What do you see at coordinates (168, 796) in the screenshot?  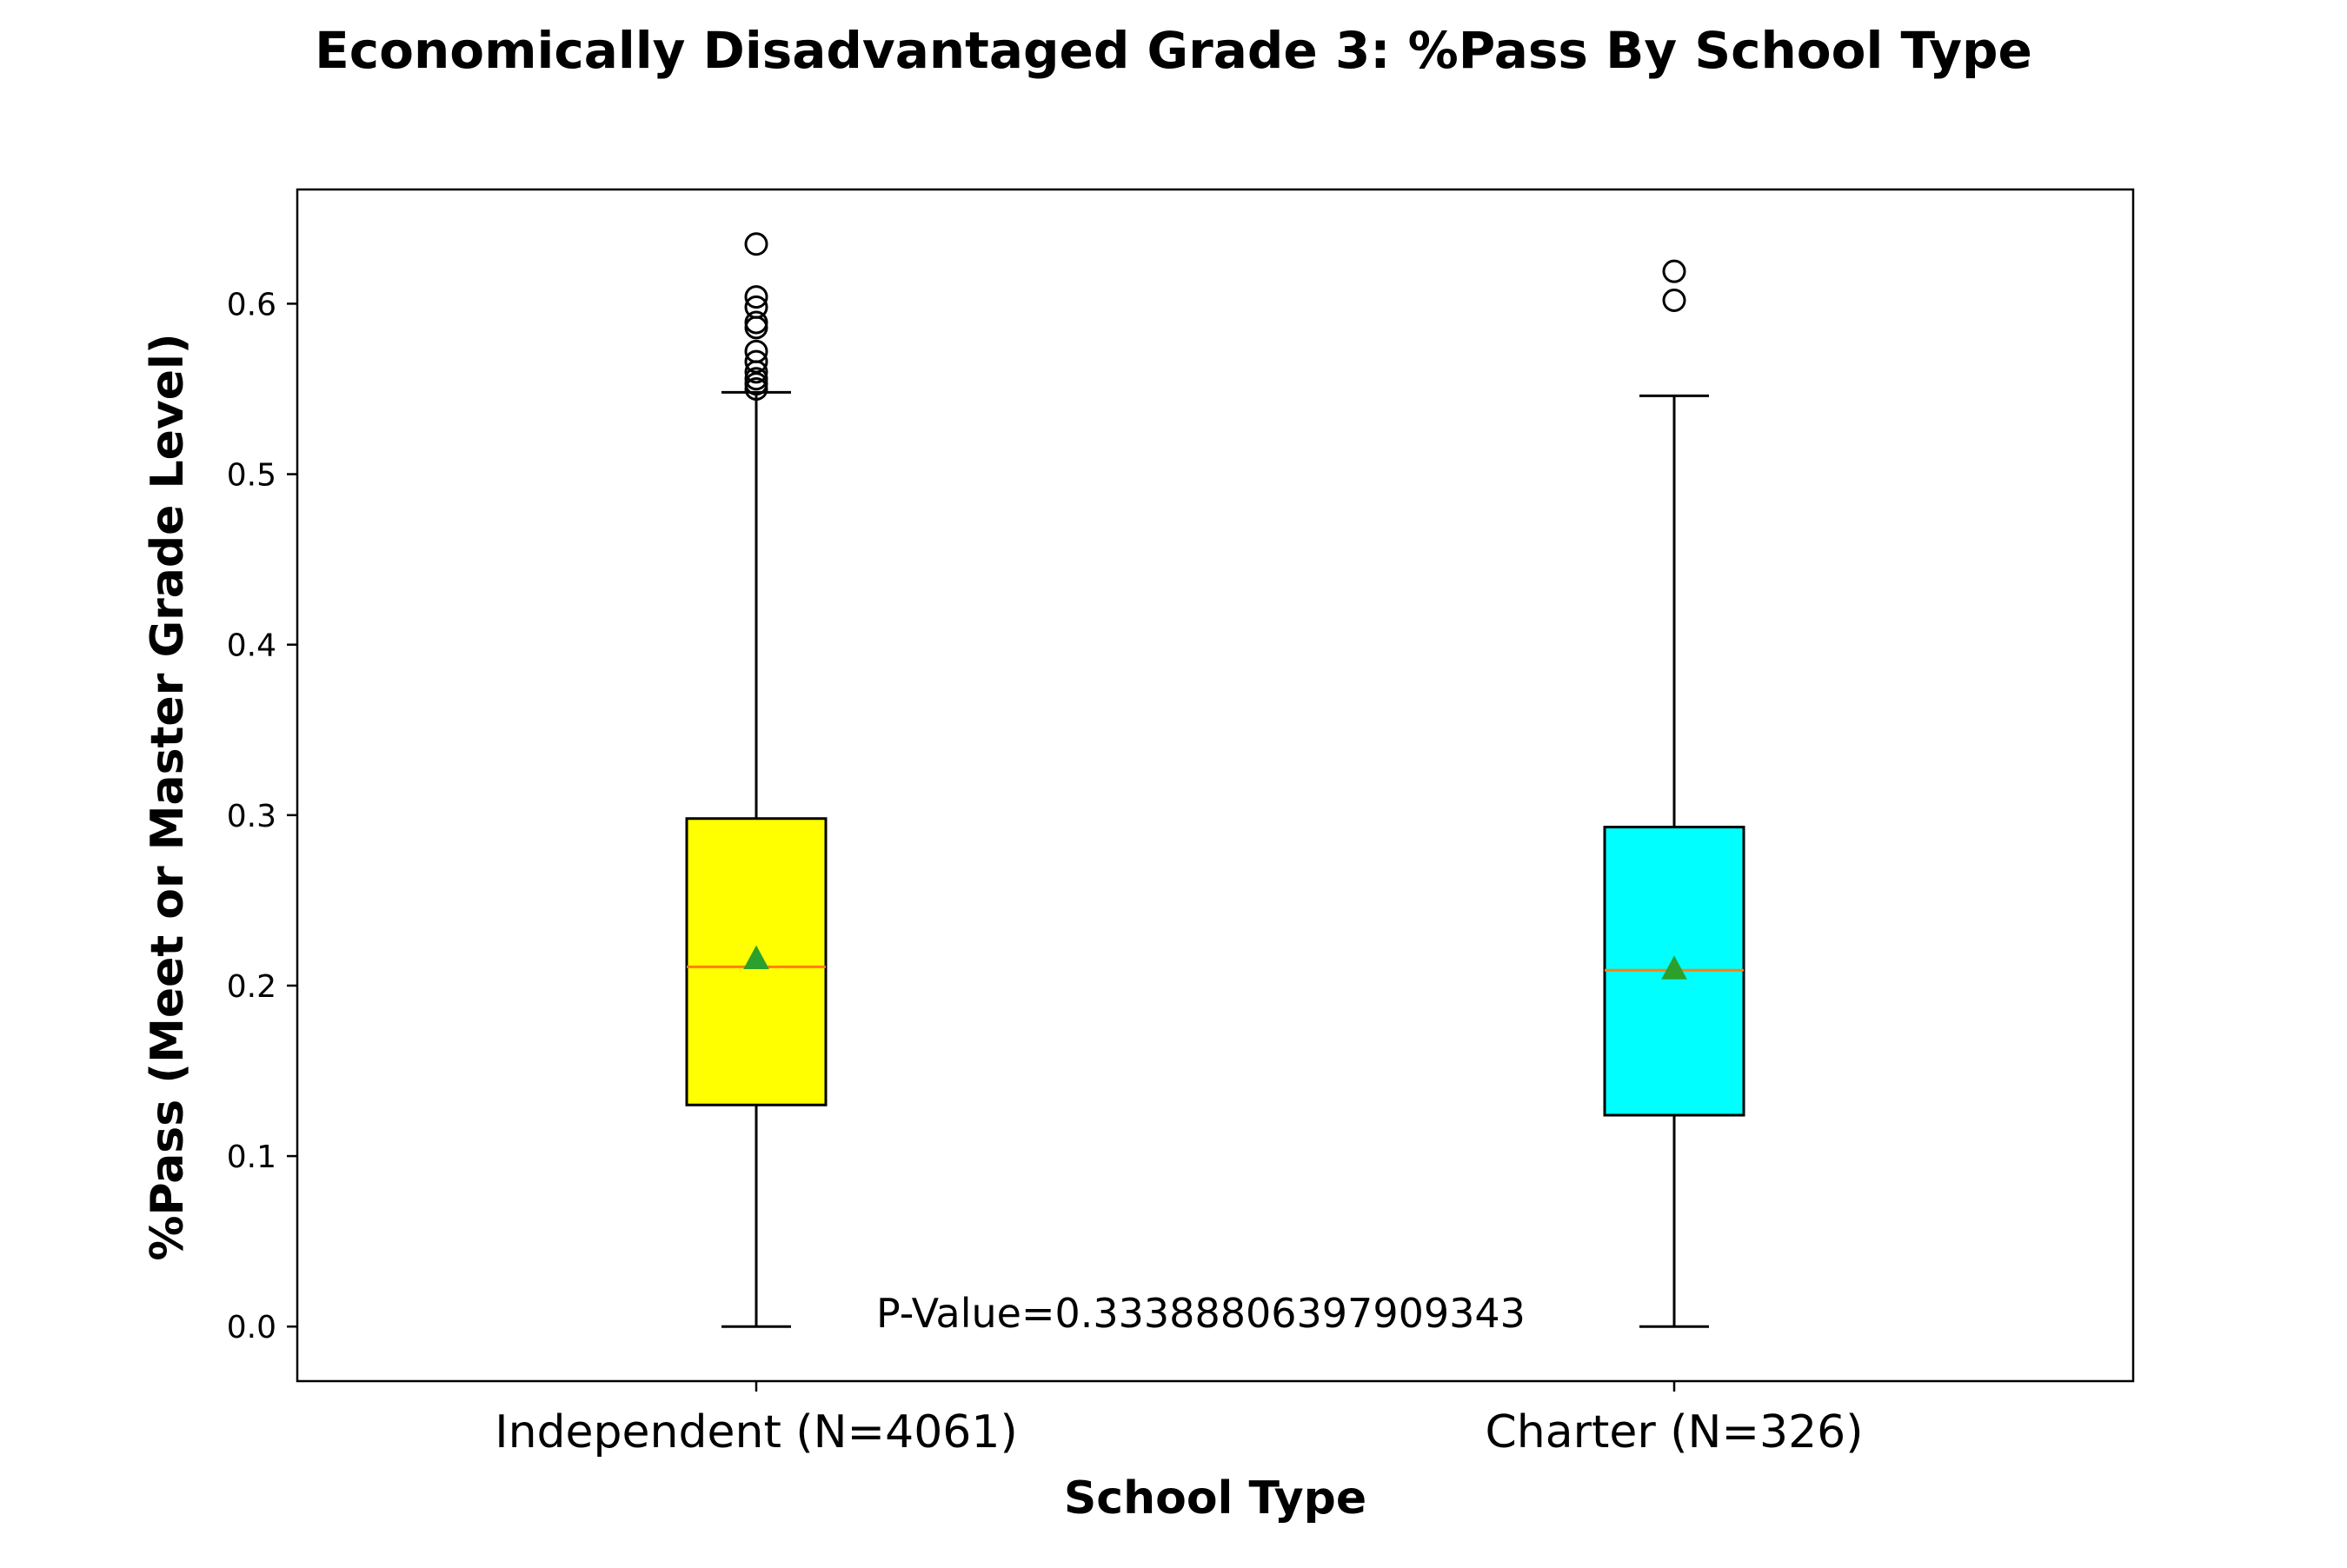 I see `y-axis-label: %Pass (Meet or Master Grade Level)` at bounding box center [168, 796].